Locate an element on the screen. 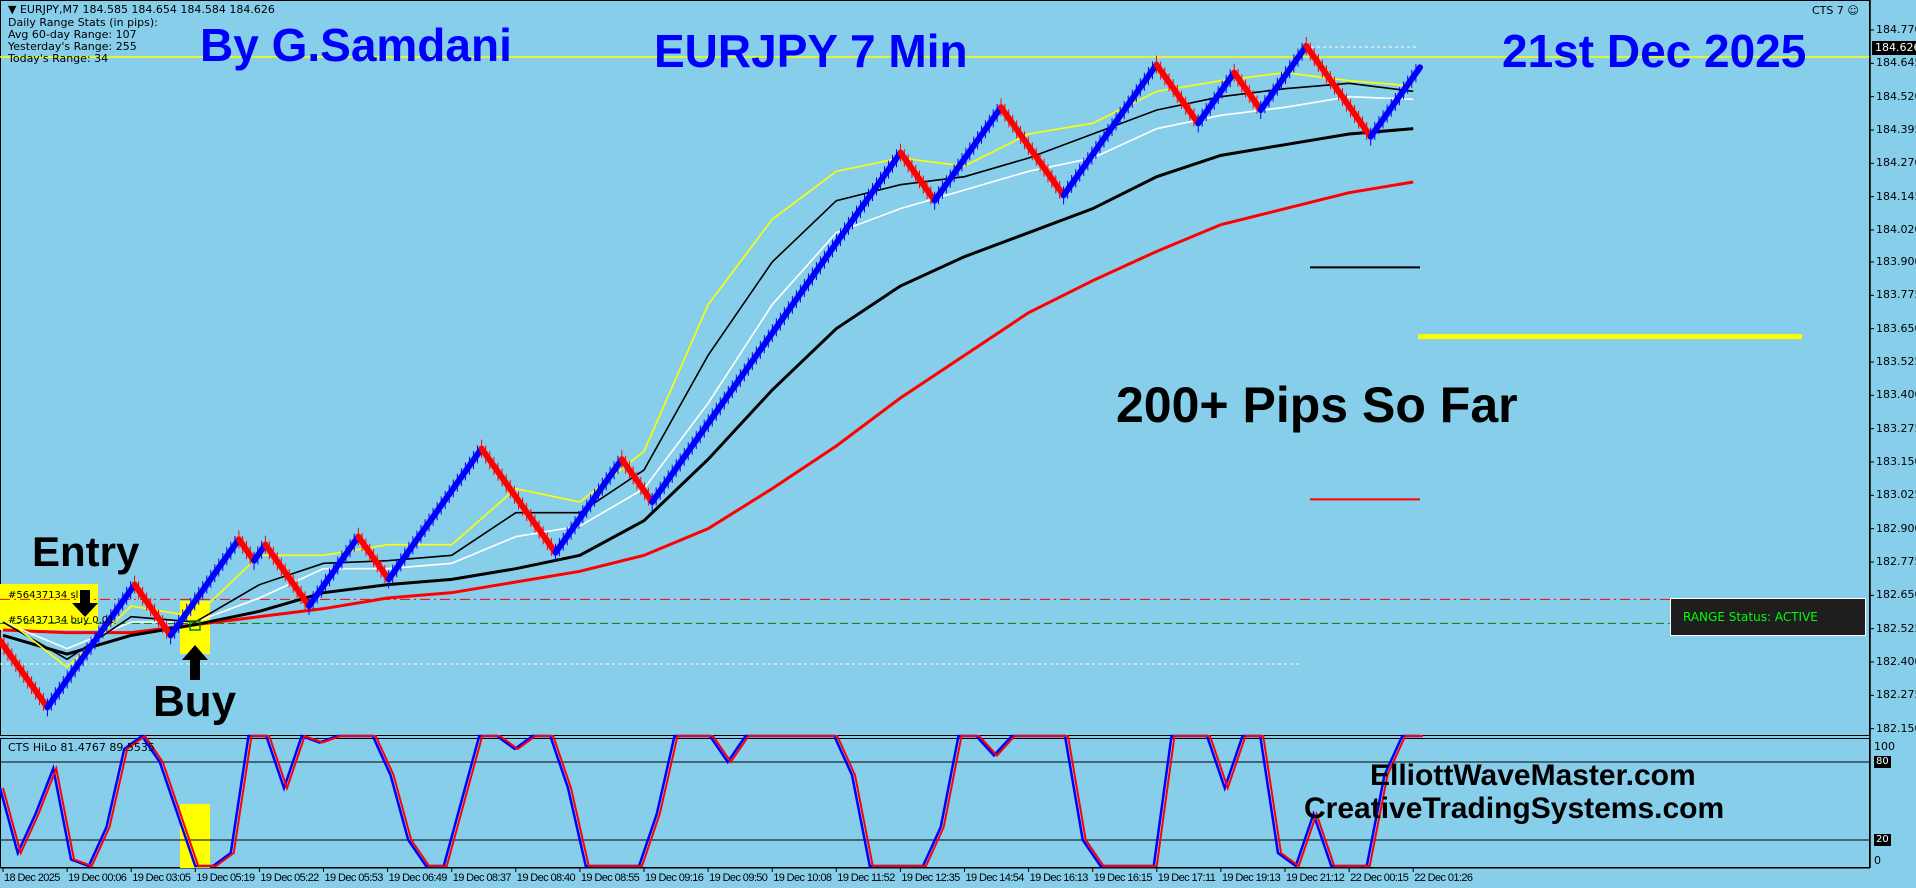 Image resolution: width=1916 pixels, height=888 pixels. time-tick-label: 19 Dec 08:37 is located at coordinates (482, 878).